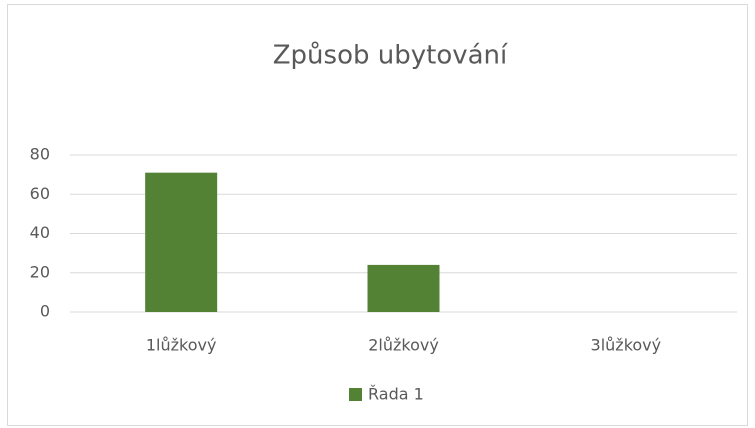 The image size is (755, 428). What do you see at coordinates (396, 394) in the screenshot?
I see `legend-label: Řada 1` at bounding box center [396, 394].